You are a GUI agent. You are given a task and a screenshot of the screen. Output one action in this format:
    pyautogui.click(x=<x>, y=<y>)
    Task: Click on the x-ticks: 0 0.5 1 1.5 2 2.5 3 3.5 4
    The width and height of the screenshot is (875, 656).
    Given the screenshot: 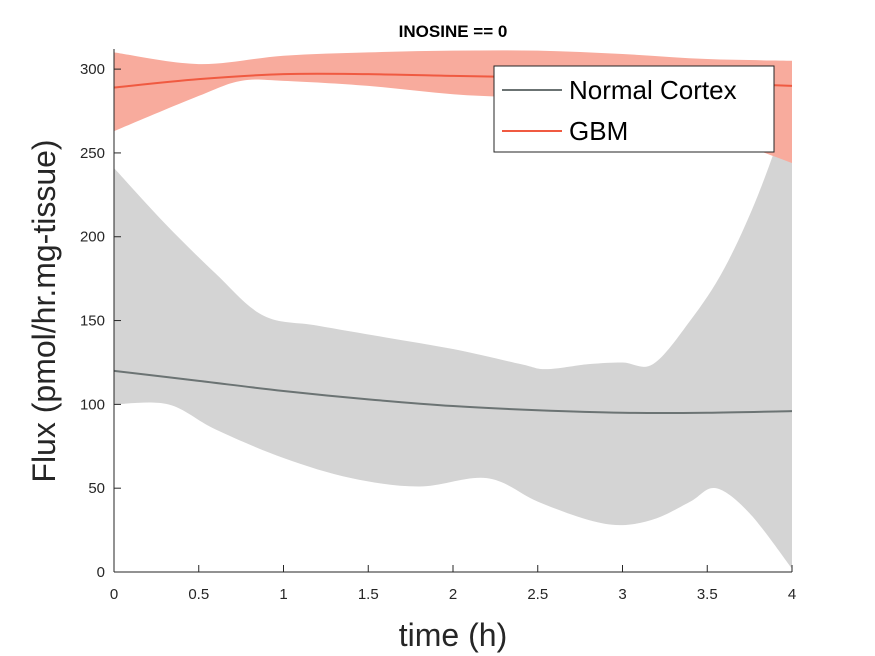 What is the action you would take?
    pyautogui.click(x=453, y=584)
    